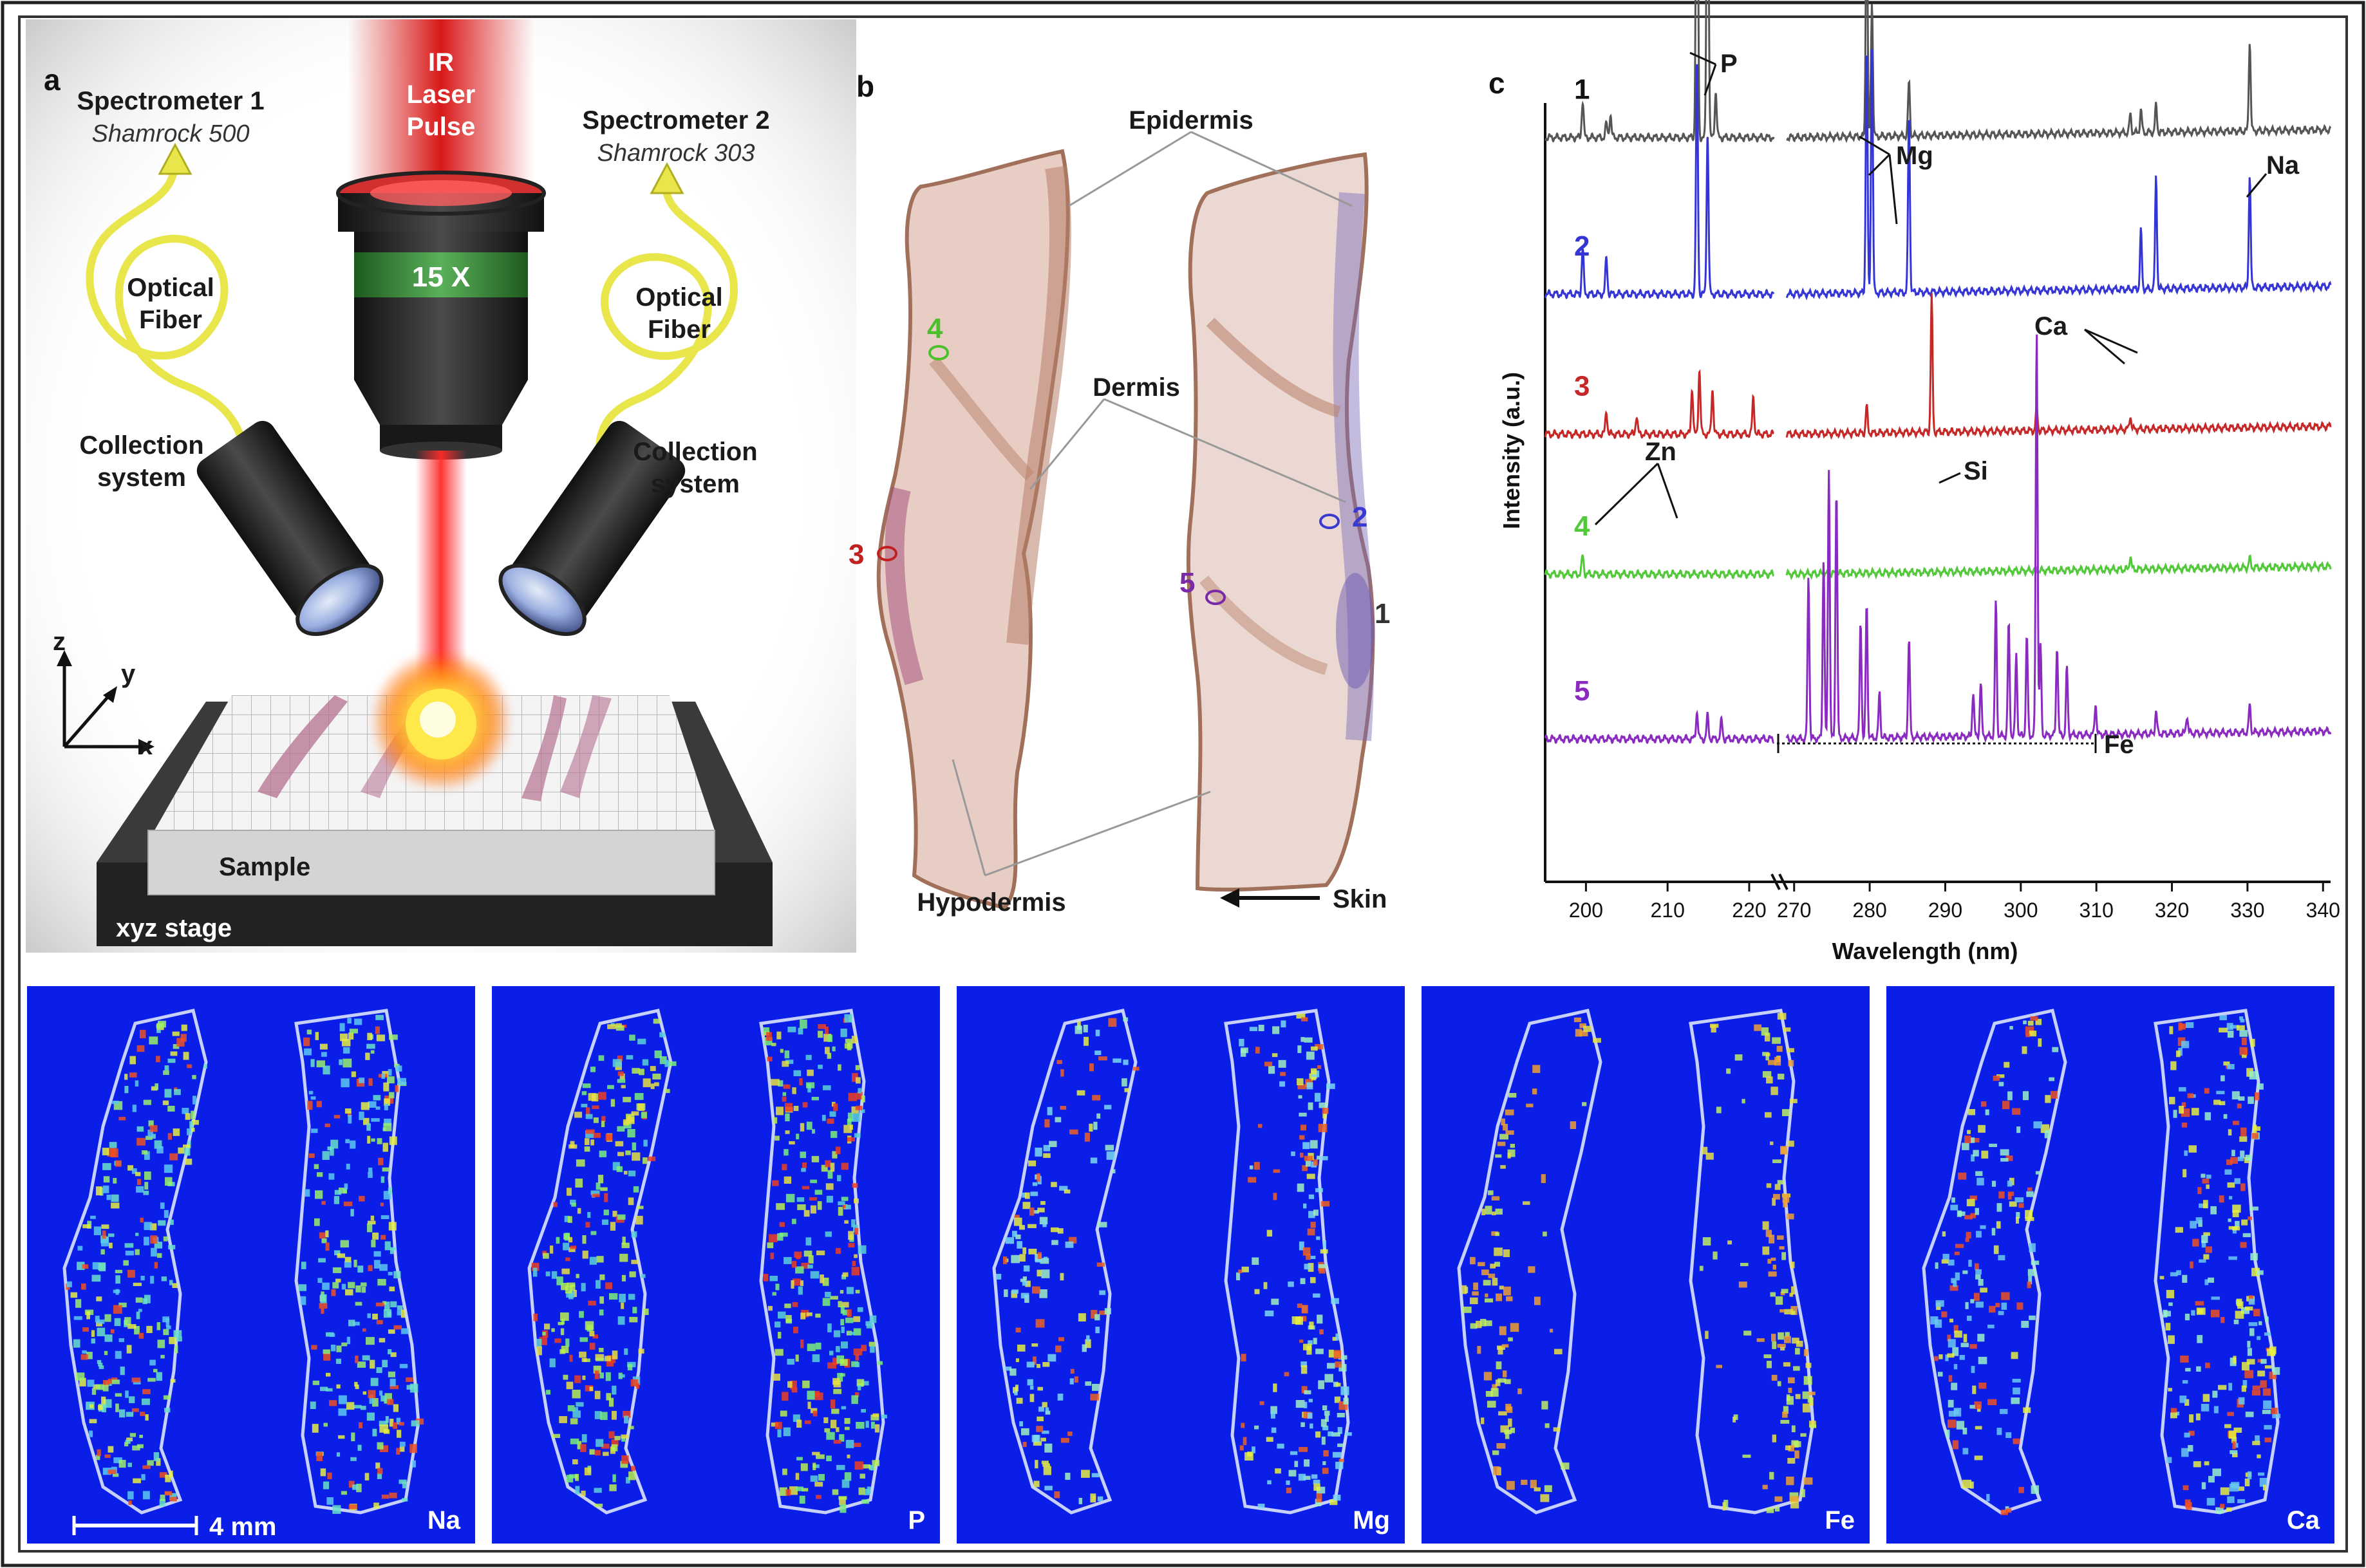 The image size is (2366, 1568). I want to click on marker-3: 3, so click(873, 554).